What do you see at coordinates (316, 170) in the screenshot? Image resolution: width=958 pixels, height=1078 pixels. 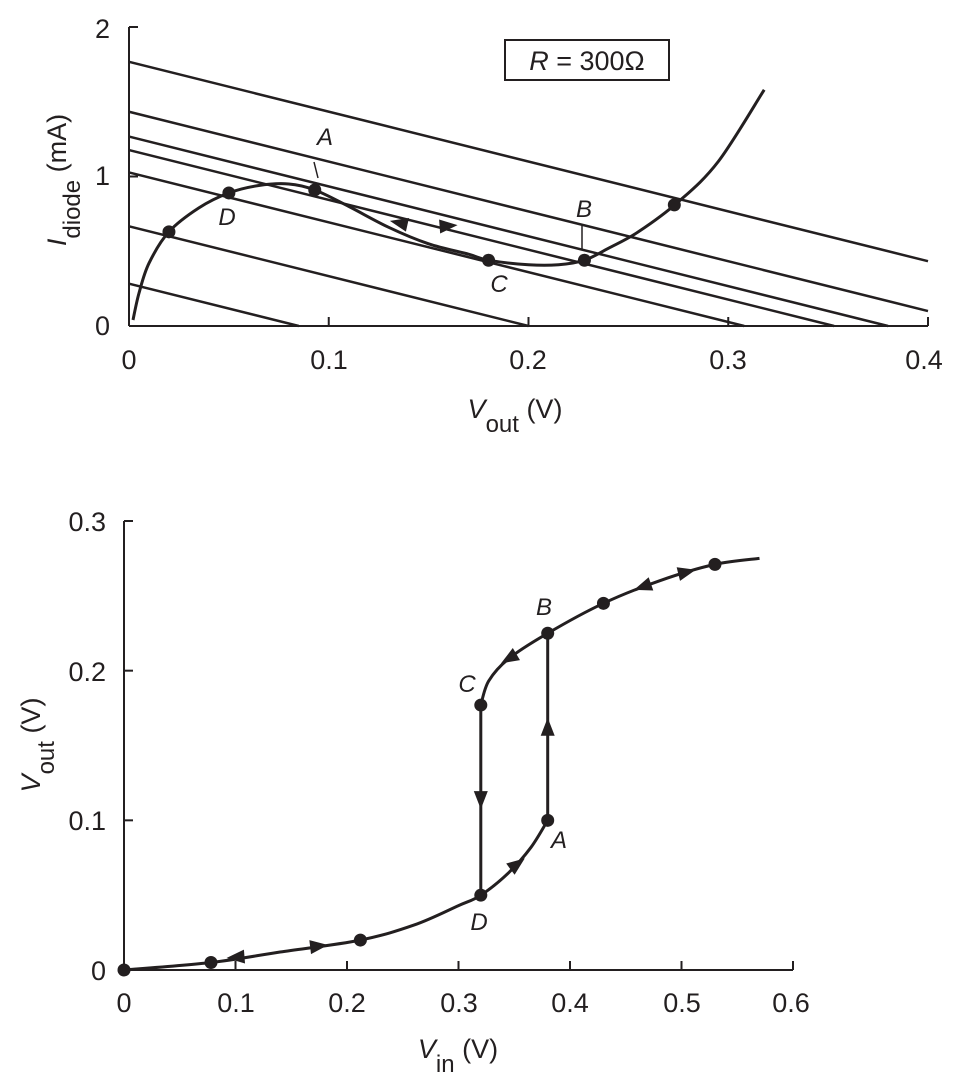 I see `label-leader-A` at bounding box center [316, 170].